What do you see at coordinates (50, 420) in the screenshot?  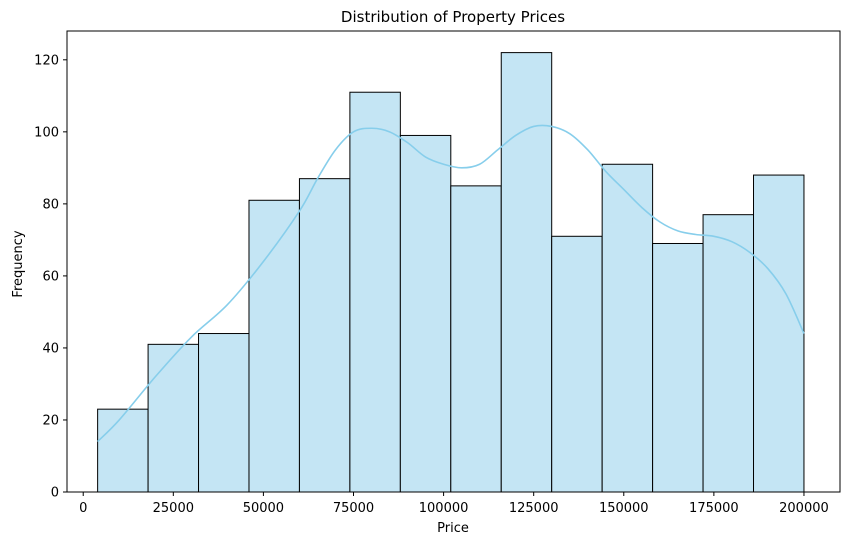 I see `y-tick-label: 20` at bounding box center [50, 420].